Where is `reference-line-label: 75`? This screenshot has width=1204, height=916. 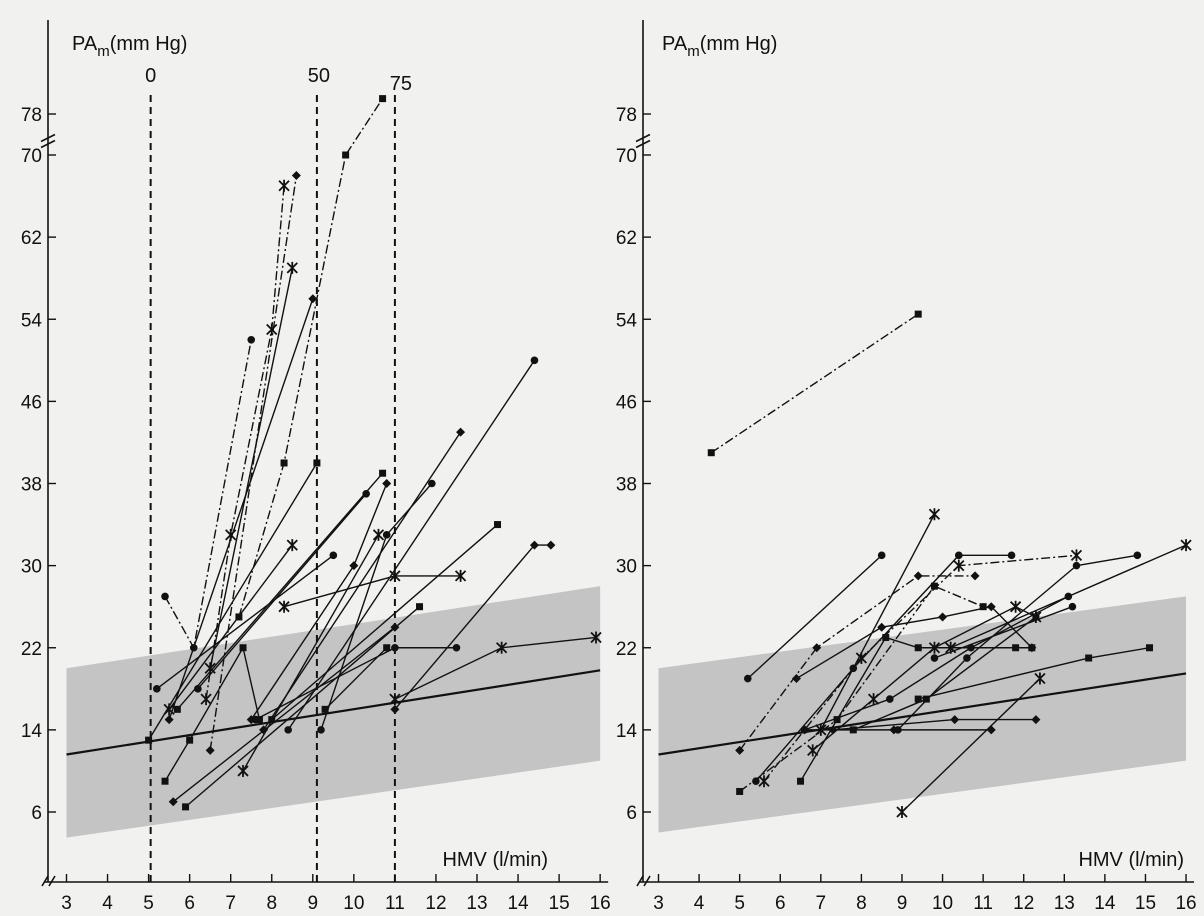 reference-line-label: 75 is located at coordinates (401, 84).